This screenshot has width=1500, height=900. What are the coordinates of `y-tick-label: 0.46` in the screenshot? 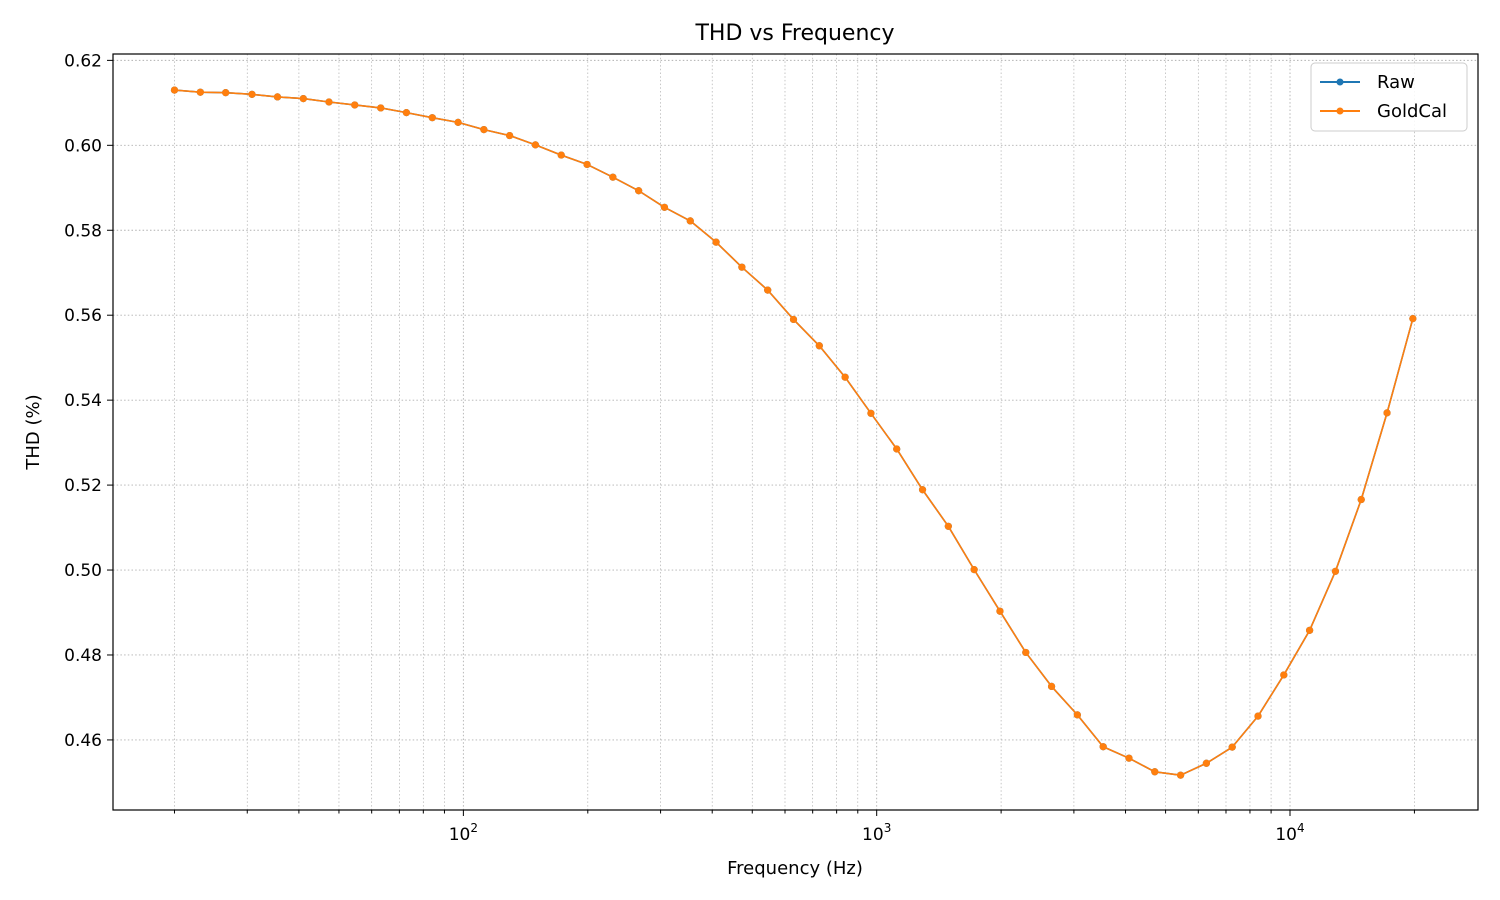 It's located at (83, 741).